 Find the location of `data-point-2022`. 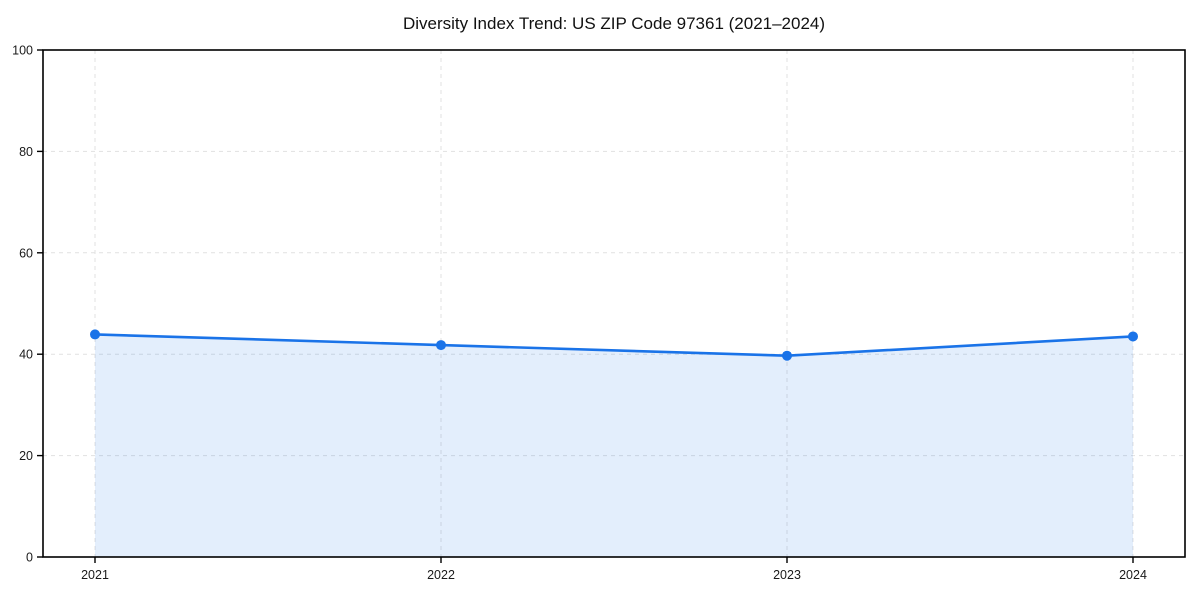

data-point-2022 is located at coordinates (441, 345).